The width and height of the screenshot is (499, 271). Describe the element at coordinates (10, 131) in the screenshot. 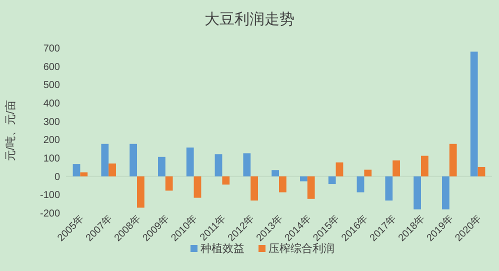

I see `y-axis-title: 元/吨、元/亩` at that location.